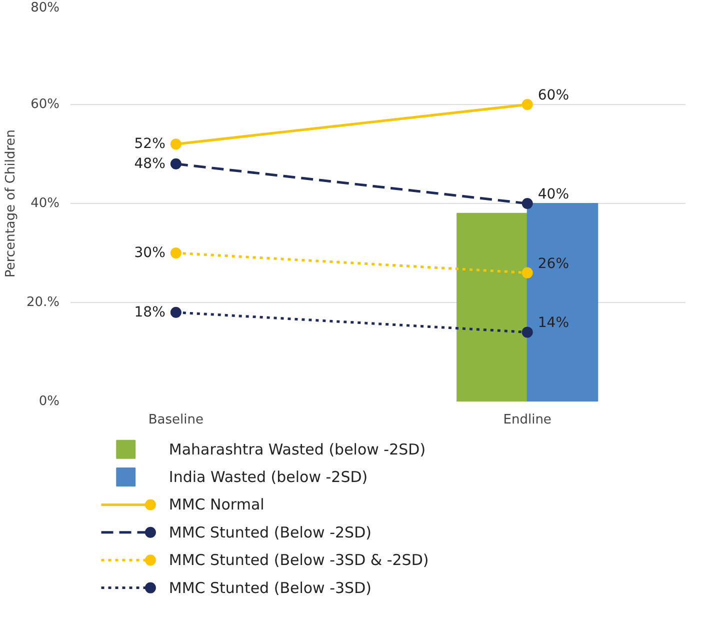  What do you see at coordinates (216, 505) in the screenshot?
I see `legend-label: MMC Normal` at bounding box center [216, 505].